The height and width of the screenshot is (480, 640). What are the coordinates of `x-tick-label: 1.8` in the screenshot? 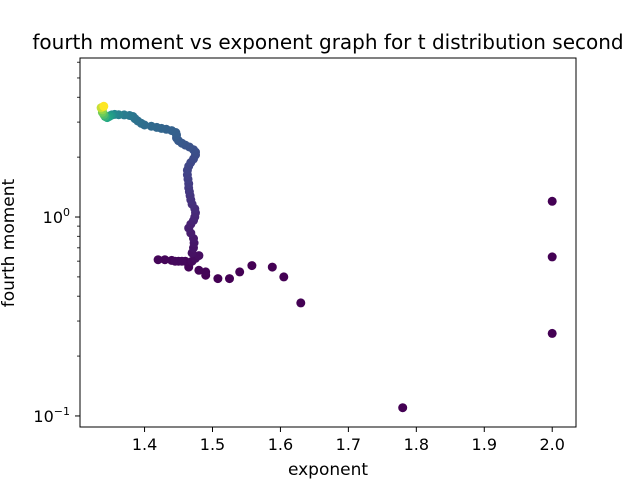 It's located at (416, 444).